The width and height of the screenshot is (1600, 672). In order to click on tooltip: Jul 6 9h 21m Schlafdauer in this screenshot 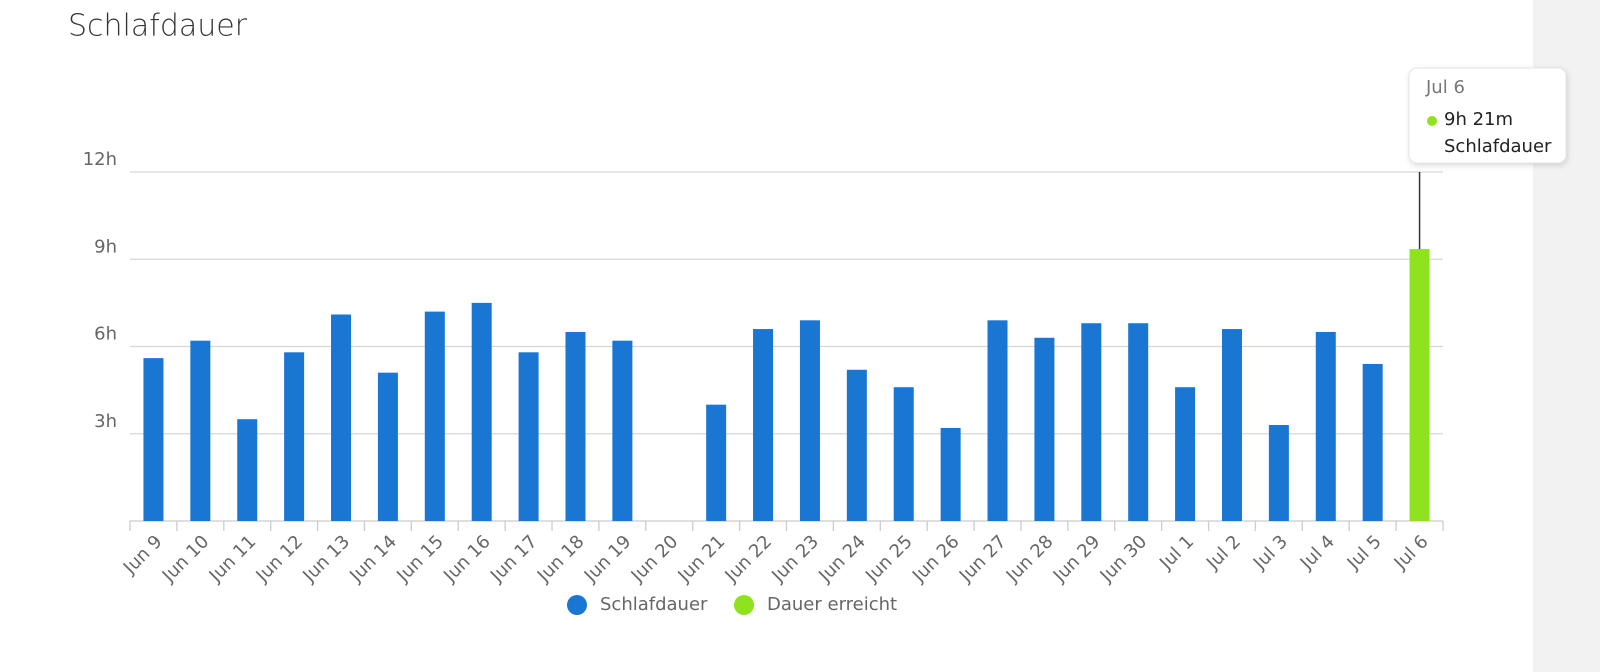, I will do `click(1487, 115)`.